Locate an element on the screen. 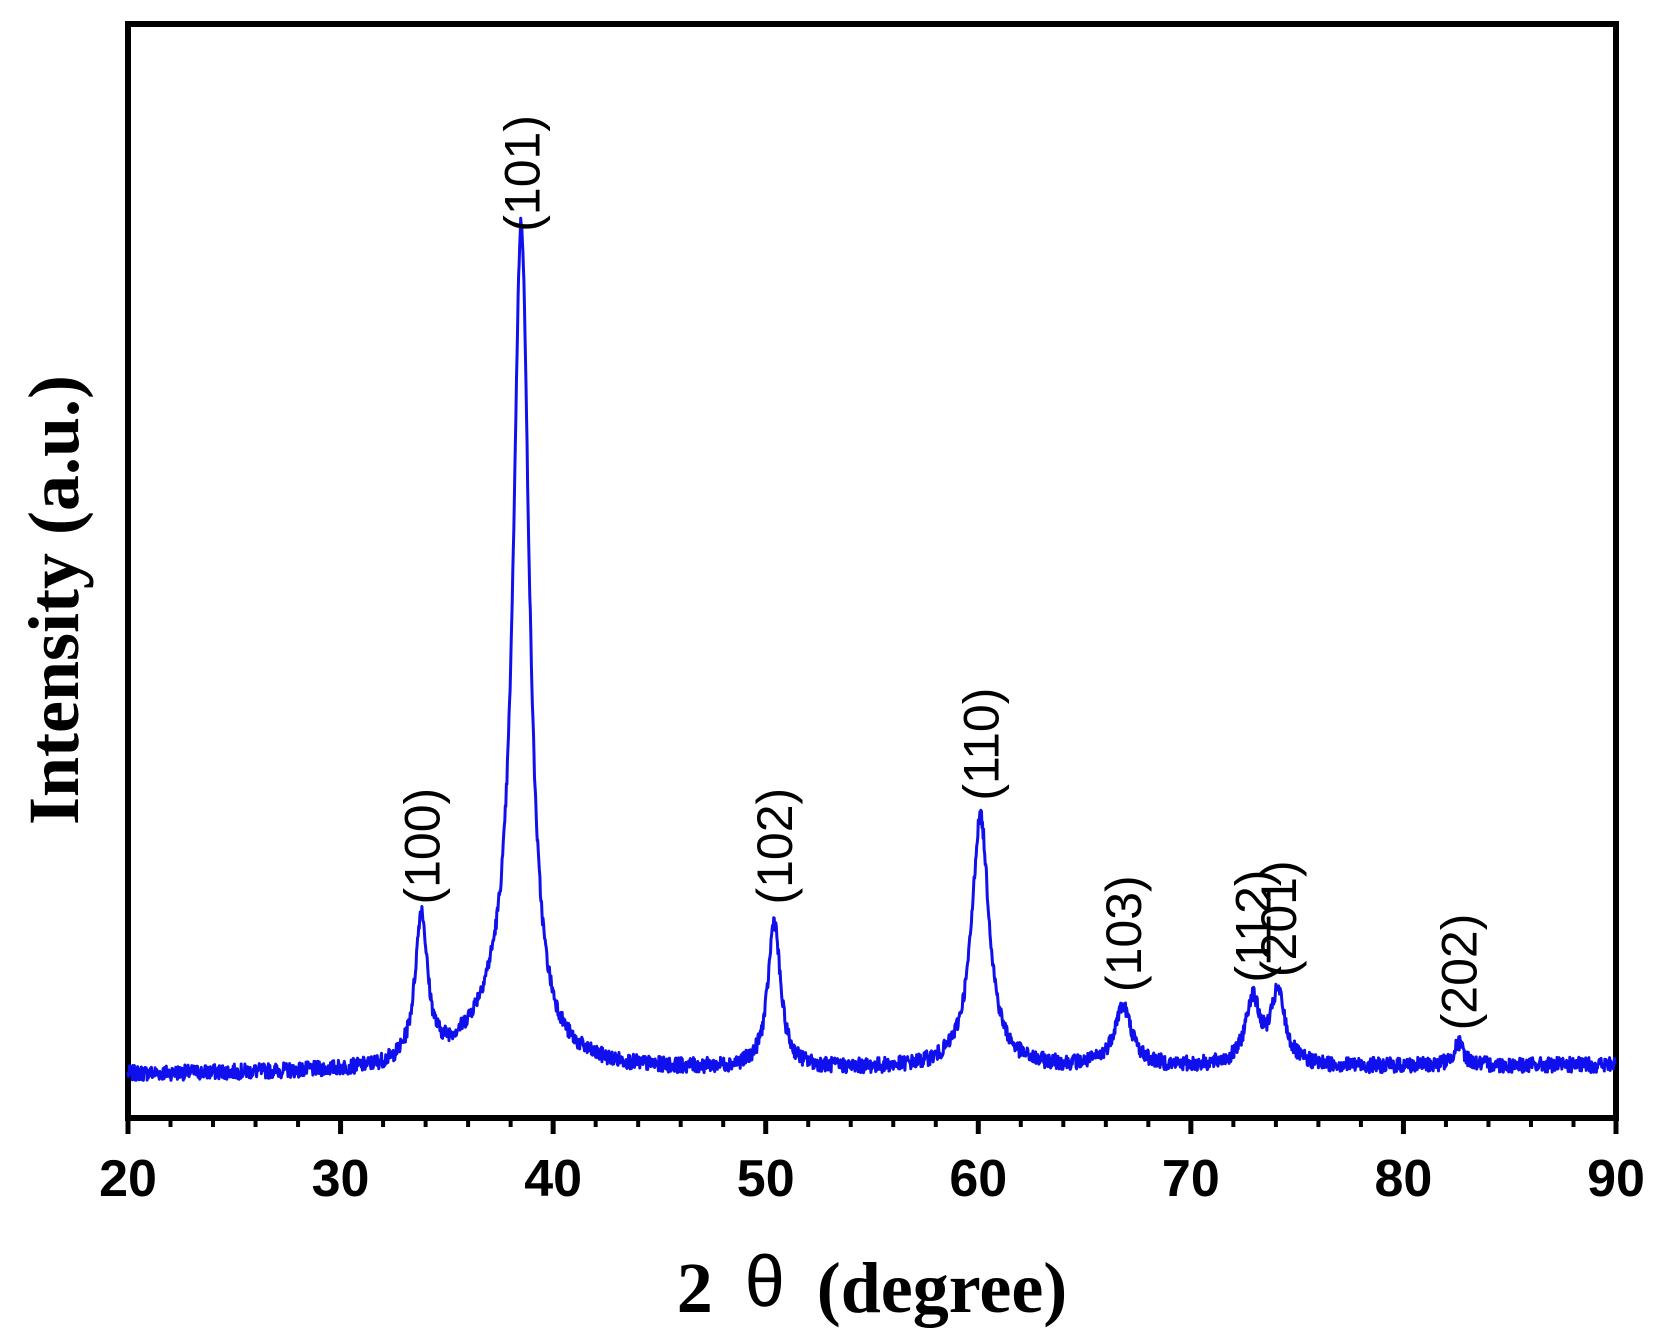  peak-label: (112) is located at coordinates (1254, 926).